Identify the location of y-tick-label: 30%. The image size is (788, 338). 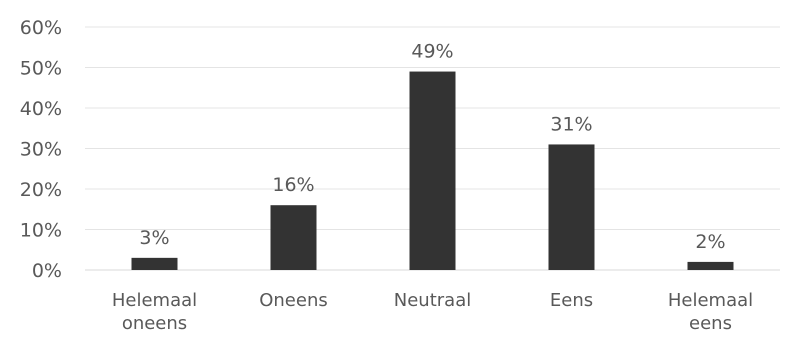
(41, 150).